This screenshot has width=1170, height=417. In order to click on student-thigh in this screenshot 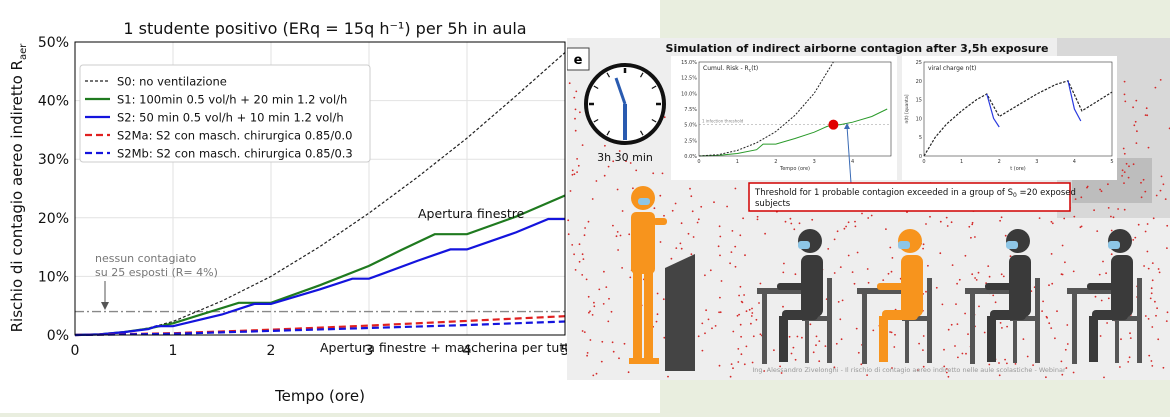, I will do `click(800, 315)`.